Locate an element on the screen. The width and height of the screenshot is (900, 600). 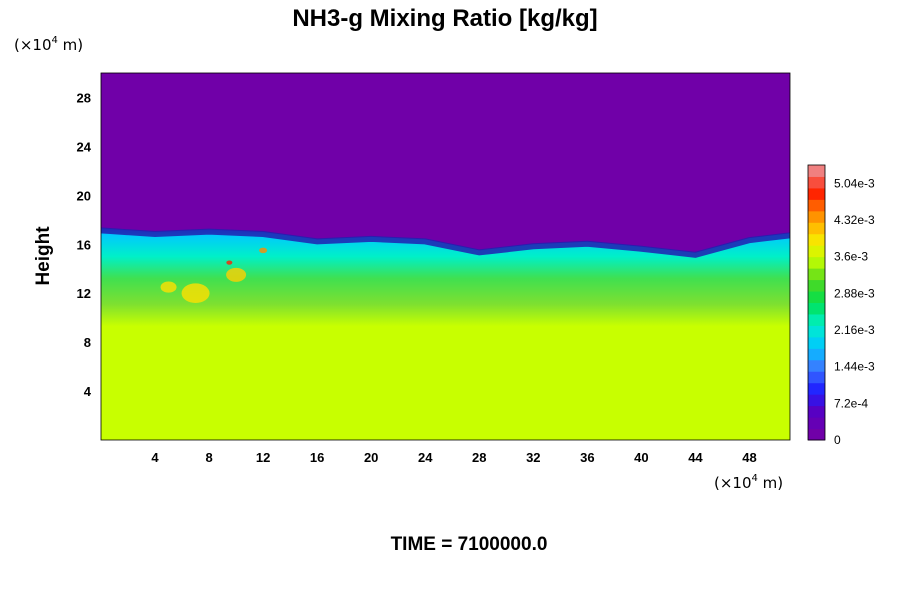
y-tick-label: 24 is located at coordinates (84, 146).